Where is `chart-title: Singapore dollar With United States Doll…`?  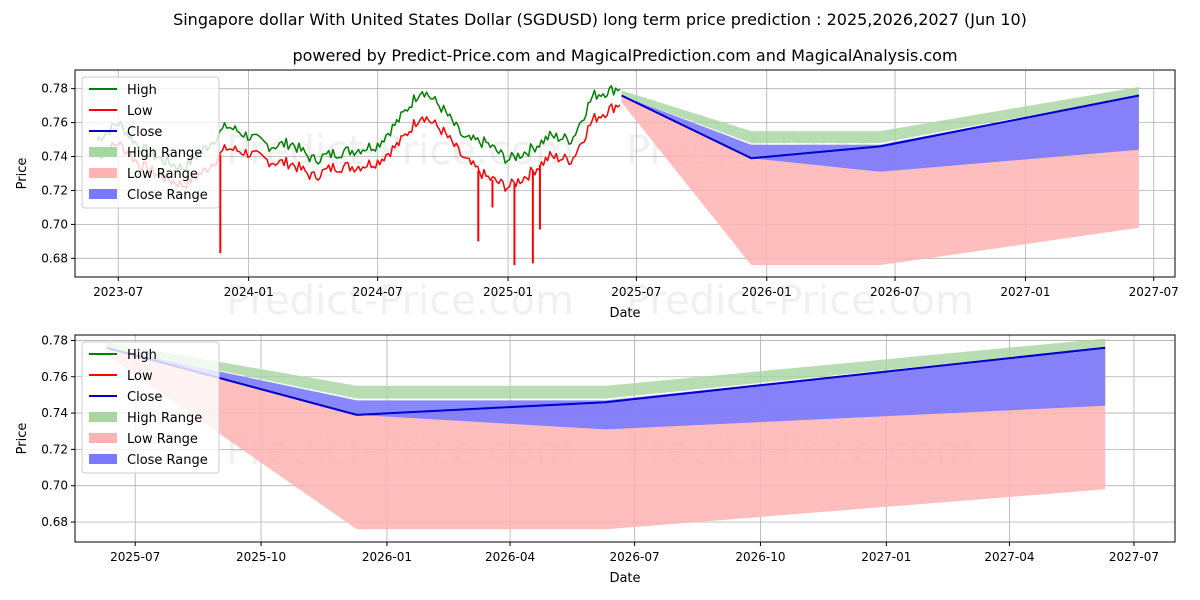
chart-title: Singapore dollar With United States Doll… is located at coordinates (600, 19).